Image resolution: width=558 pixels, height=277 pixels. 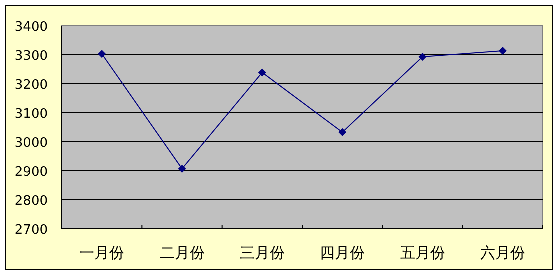 What do you see at coordinates (102, 253) in the screenshot?
I see `x-tick-label: 一月份` at bounding box center [102, 253].